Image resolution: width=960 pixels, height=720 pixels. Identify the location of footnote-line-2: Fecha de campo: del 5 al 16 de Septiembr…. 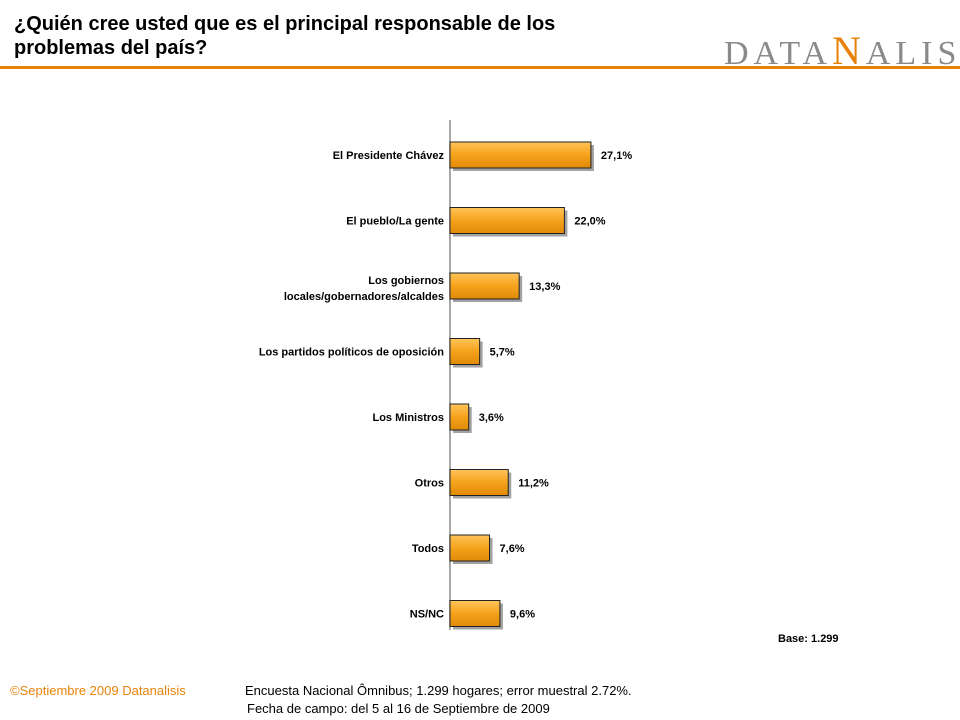
(398, 708).